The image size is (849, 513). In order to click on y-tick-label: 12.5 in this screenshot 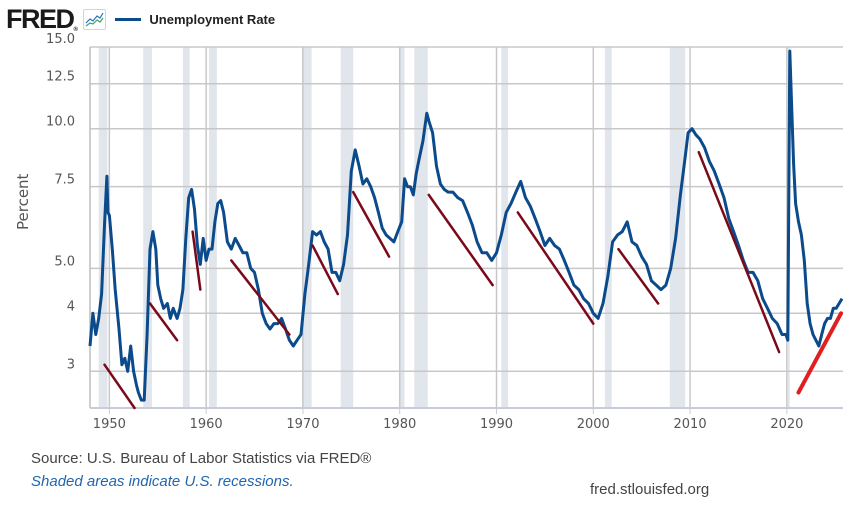, I will do `click(60, 77)`.